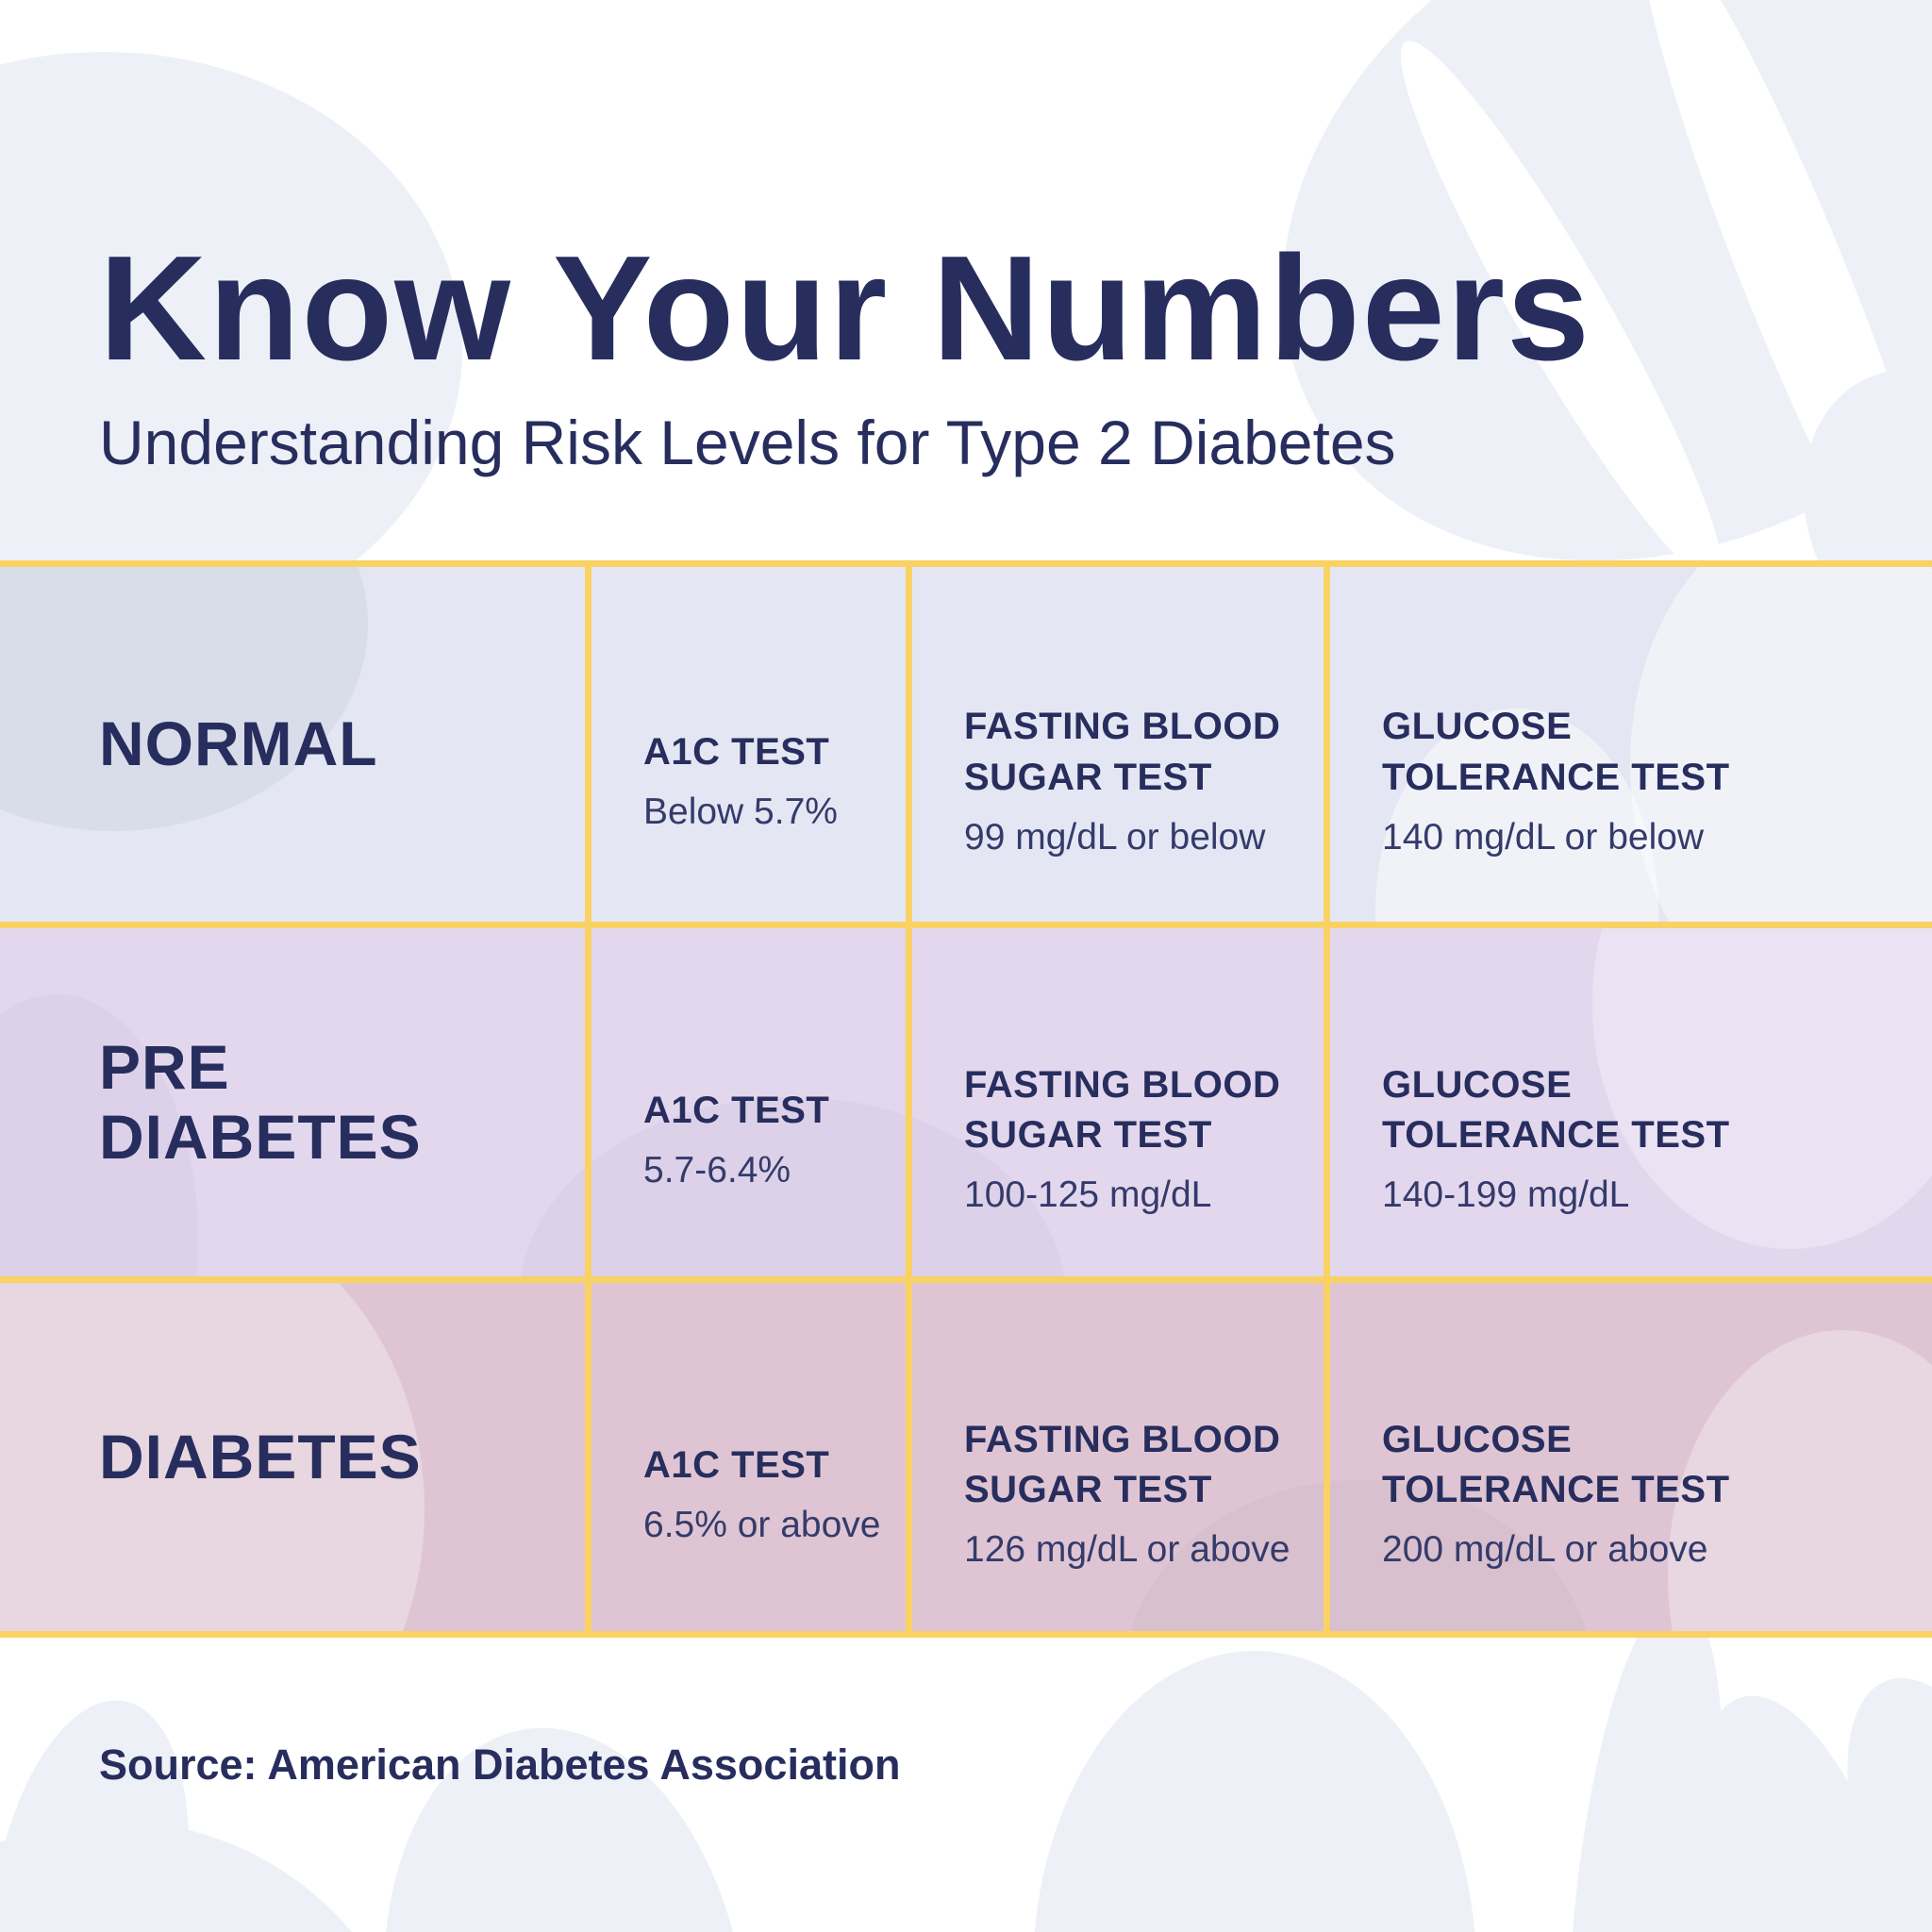  Describe the element at coordinates (1088, 1195) in the screenshot. I see `cell-value: 100-125 mg/dL` at that location.